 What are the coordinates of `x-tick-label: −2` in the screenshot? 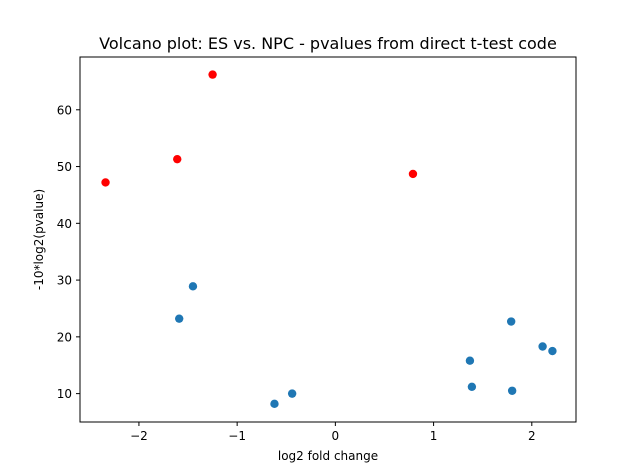 It's located at (139, 436).